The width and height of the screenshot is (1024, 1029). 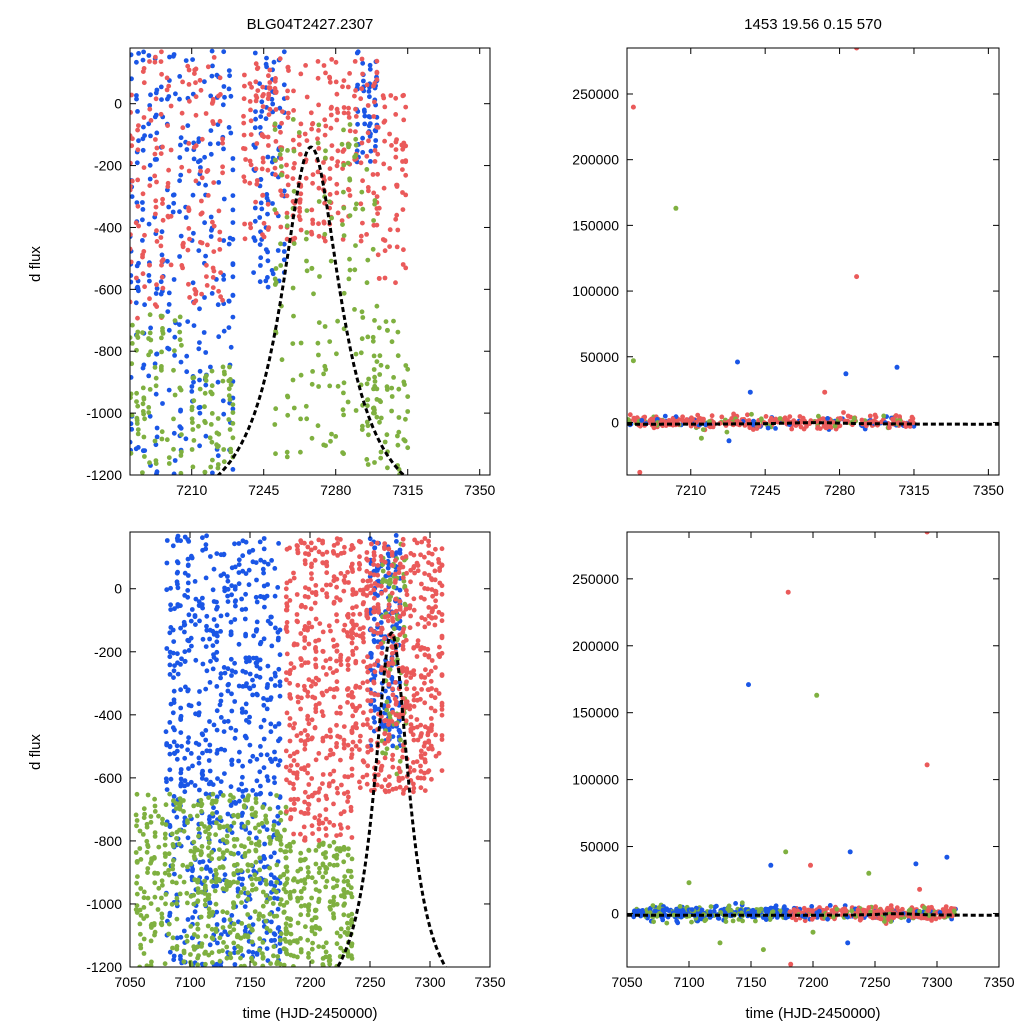 What do you see at coordinates (633, 107) in the screenshot?
I see `outlier-point` at bounding box center [633, 107].